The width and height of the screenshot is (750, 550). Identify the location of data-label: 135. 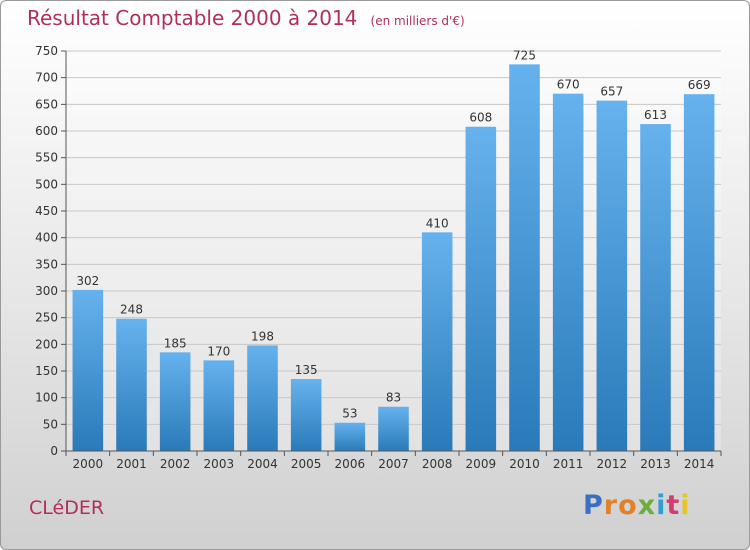
(306, 370).